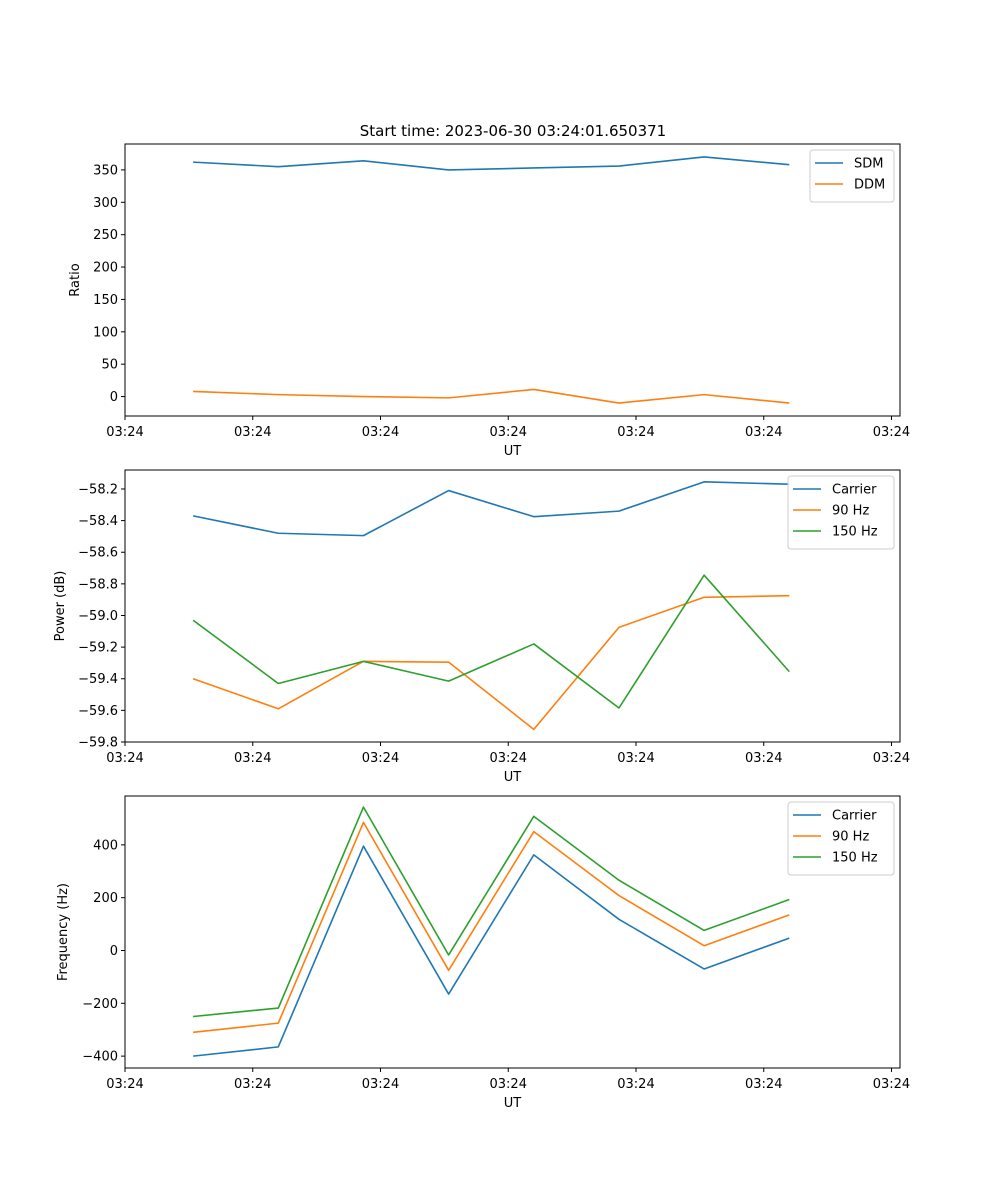  Describe the element at coordinates (491, 163) in the screenshot. I see `ratio-series-sdm-line` at that location.